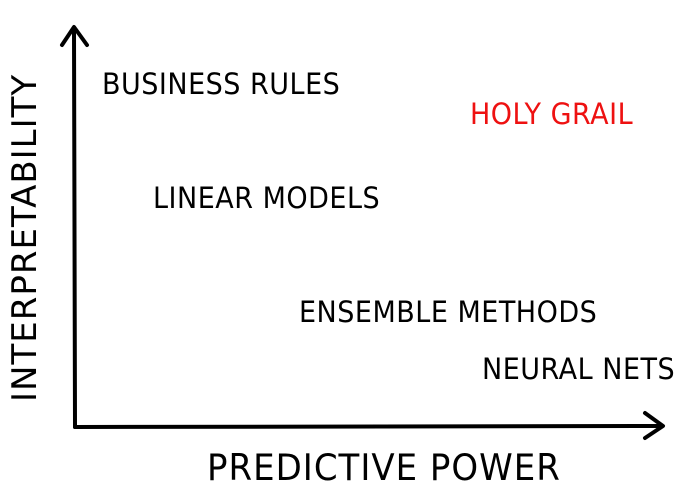  What do you see at coordinates (25, 237) in the screenshot?
I see `y-axis-label: INTERPRETABILITY` at bounding box center [25, 237].